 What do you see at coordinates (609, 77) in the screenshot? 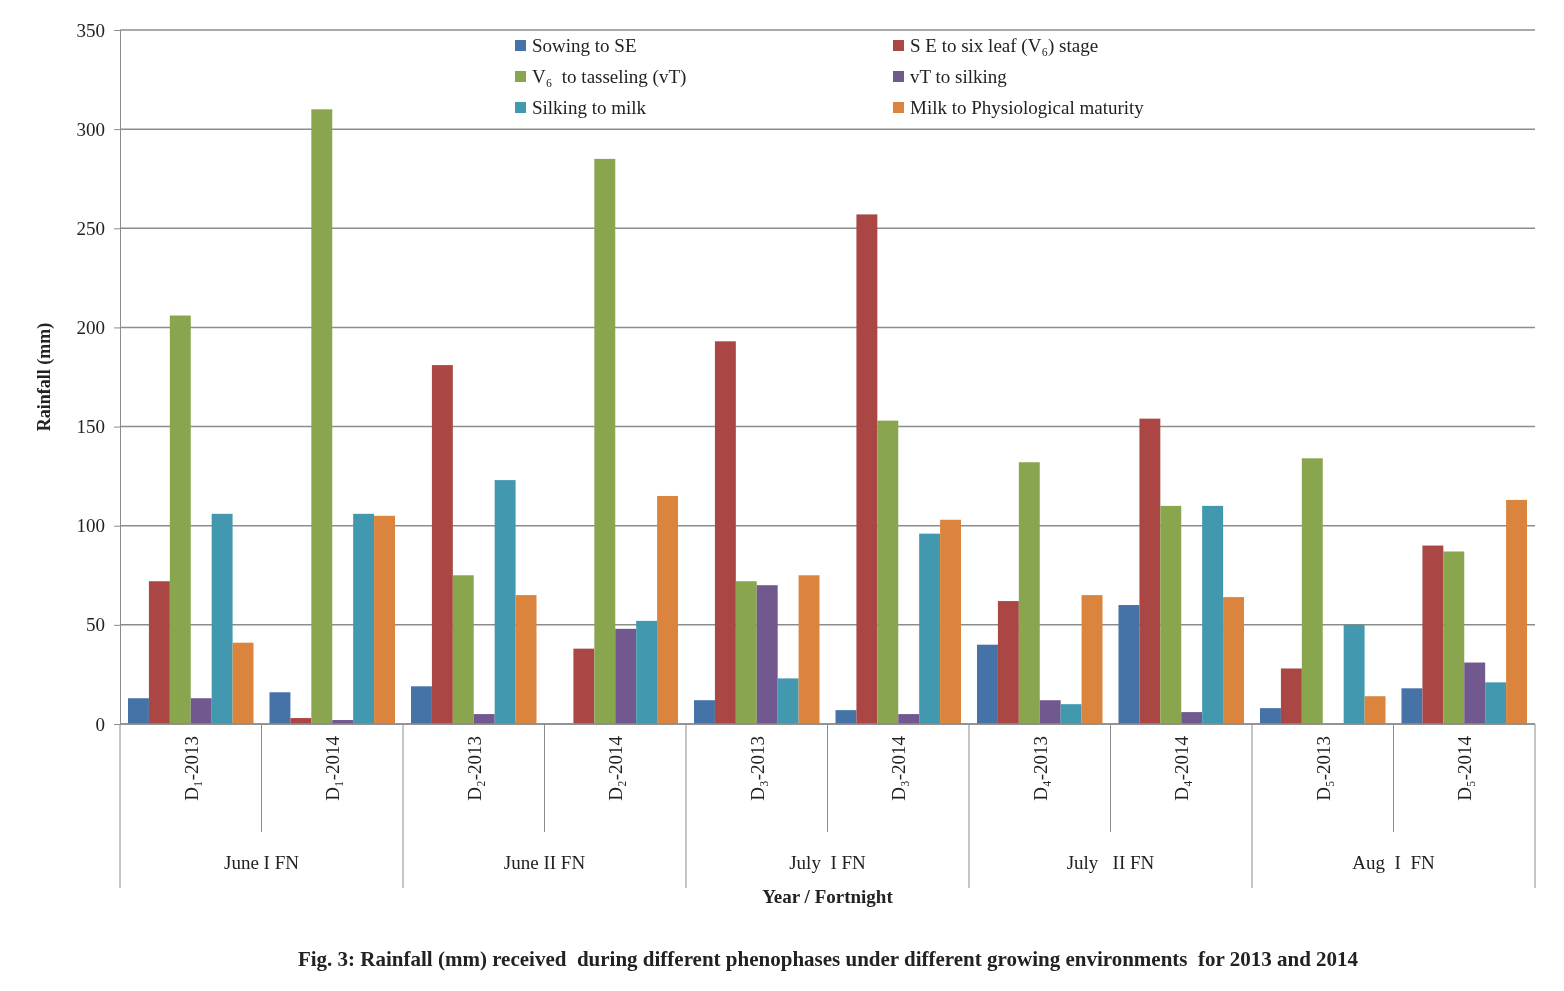
I see `legend-label: V₆ to tasseling (vT)` at bounding box center [609, 77].